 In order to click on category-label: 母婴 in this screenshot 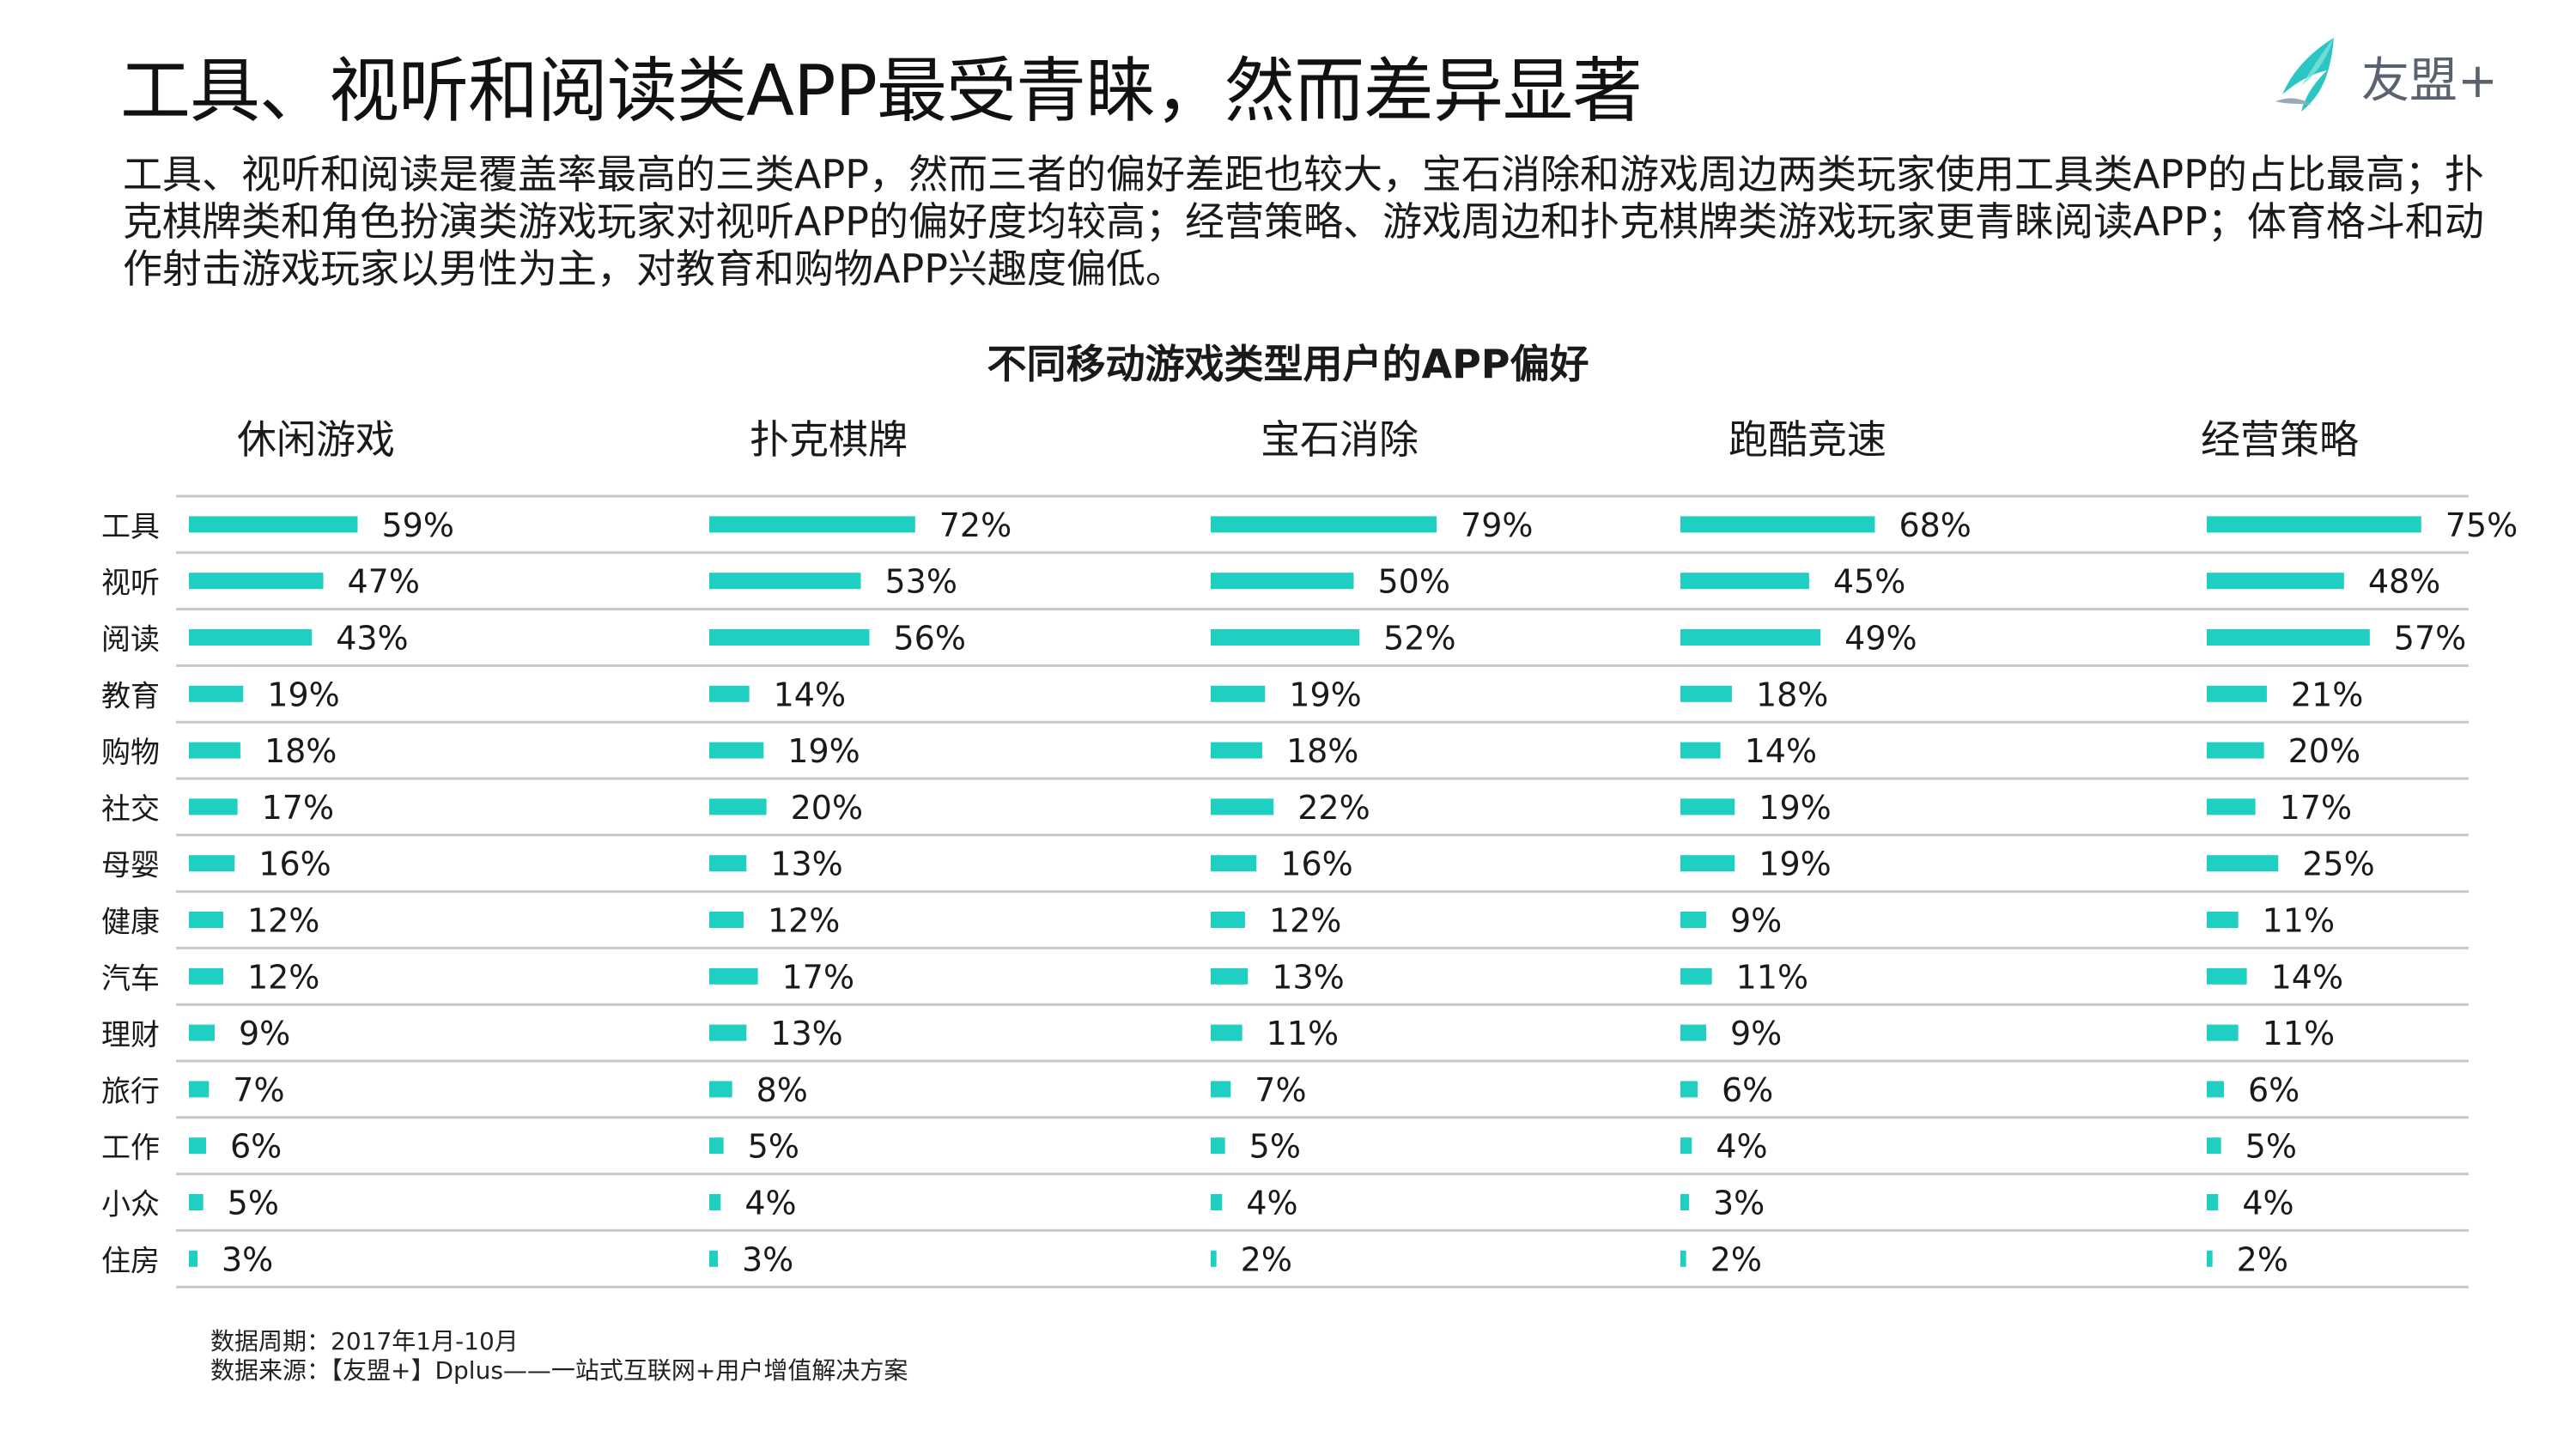, I will do `click(130, 866)`.